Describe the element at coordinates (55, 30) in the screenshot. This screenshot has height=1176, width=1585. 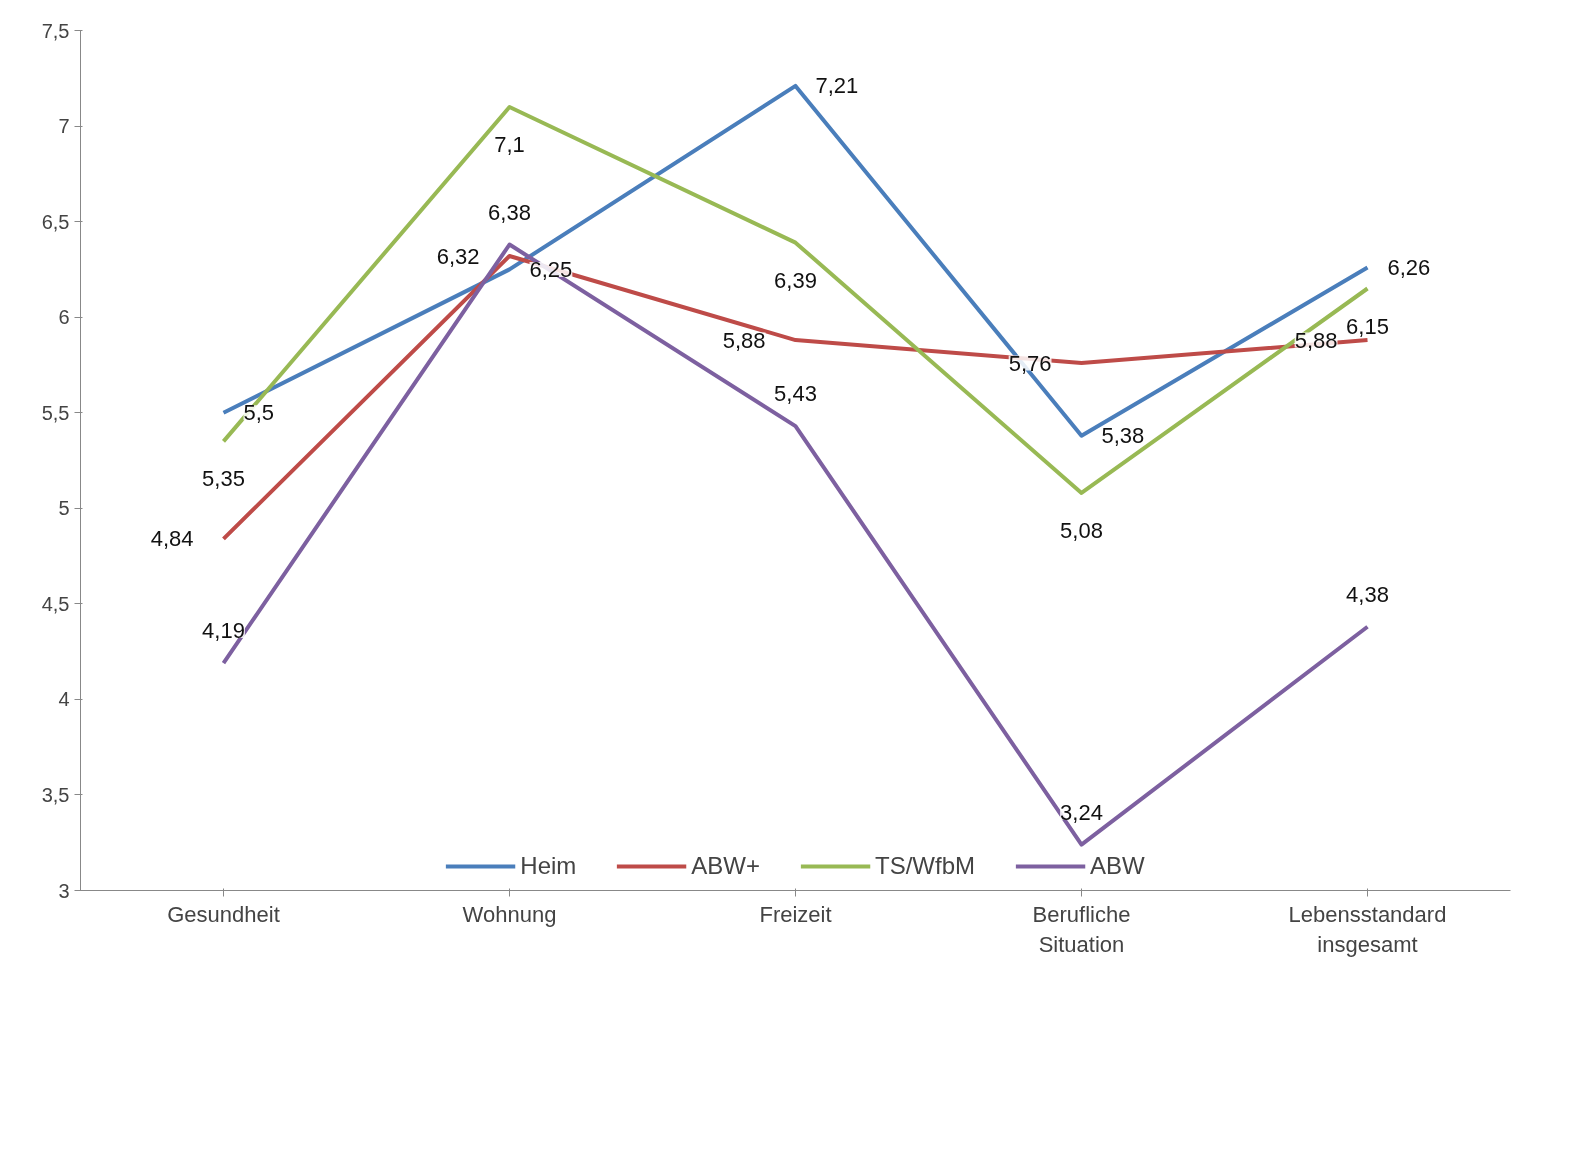
I see `y-tick-label: 7,5` at that location.